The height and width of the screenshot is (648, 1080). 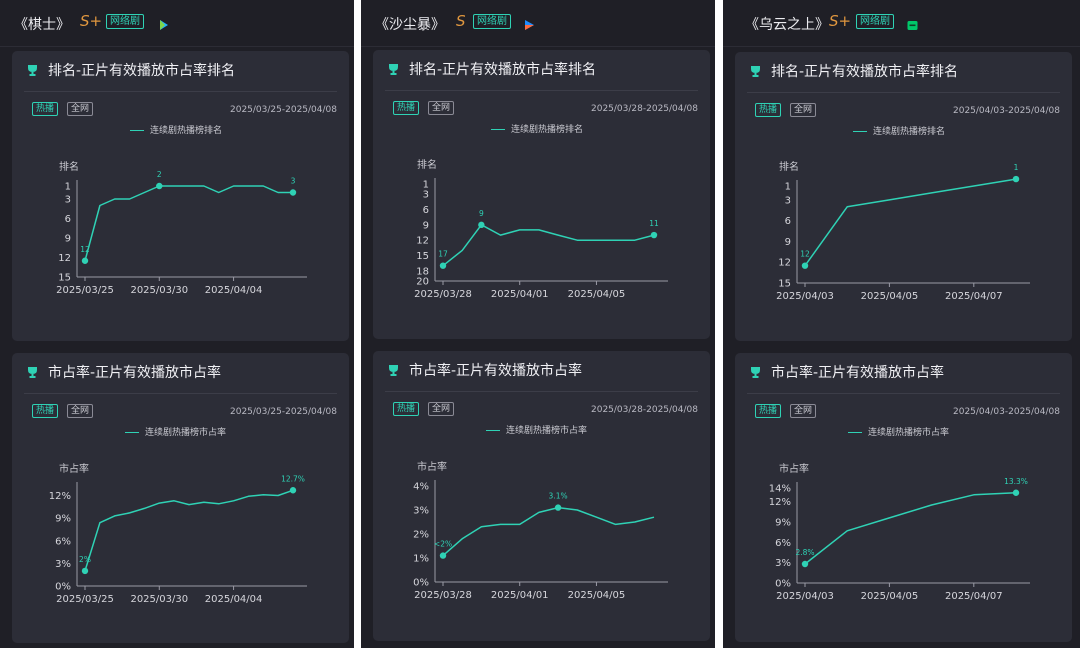 I want to click on data-label: 1, so click(x=1016, y=167).